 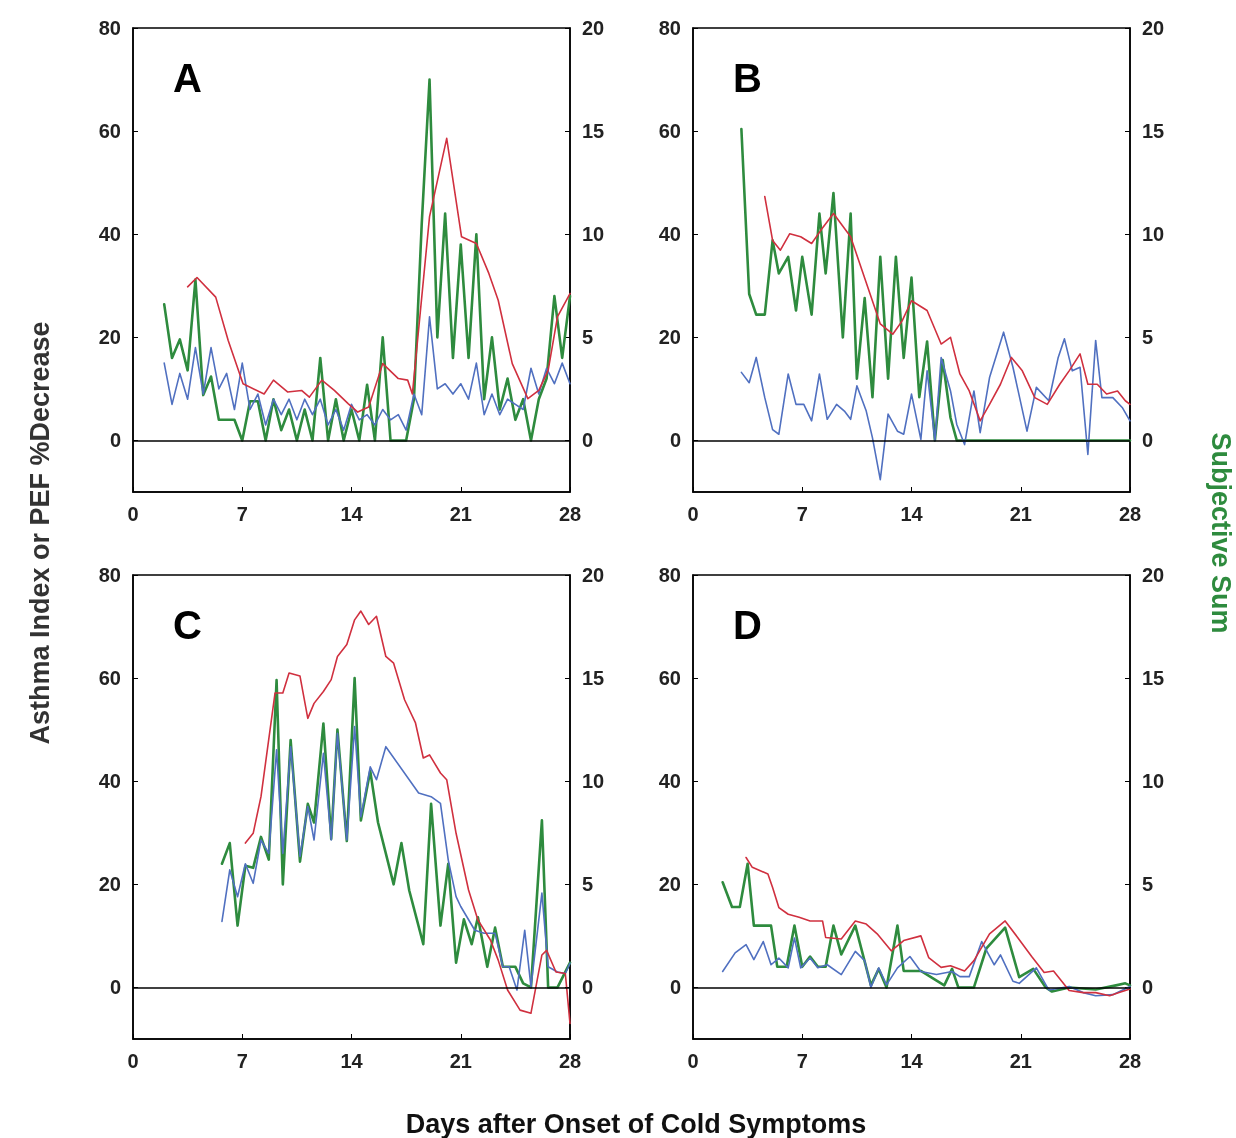 What do you see at coordinates (187, 78) in the screenshot?
I see `text: A` at bounding box center [187, 78].